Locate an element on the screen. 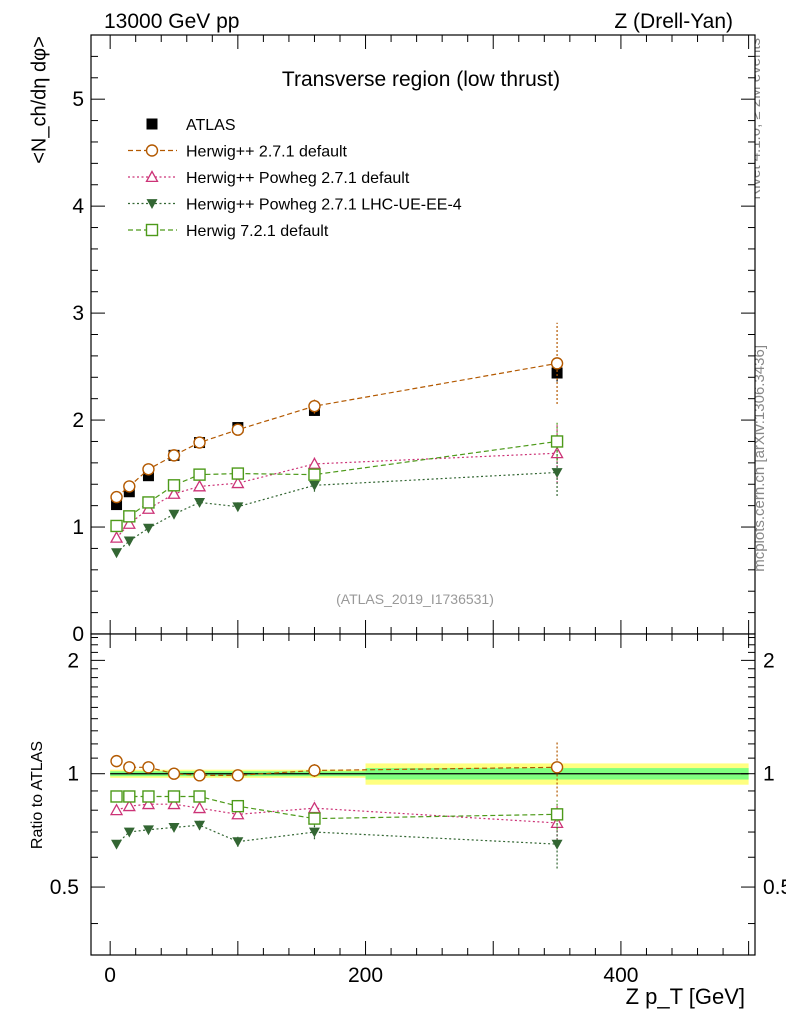  analysis-watermark: (ATLAS_2019_I1736531) is located at coordinates (415, 599).